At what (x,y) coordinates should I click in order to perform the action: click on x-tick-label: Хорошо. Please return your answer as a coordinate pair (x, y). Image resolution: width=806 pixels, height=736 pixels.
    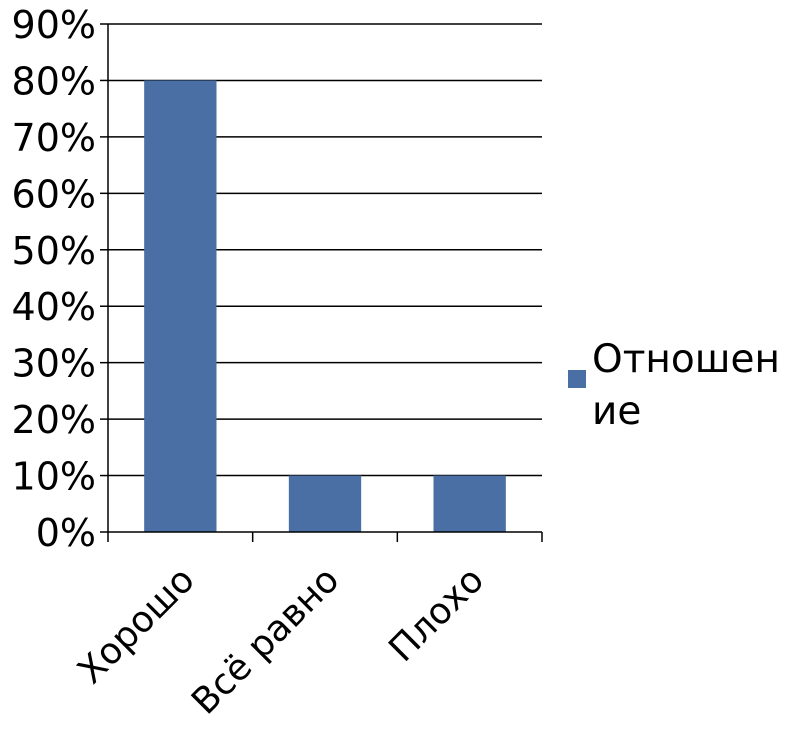
    Looking at the image, I should click on (136, 625).